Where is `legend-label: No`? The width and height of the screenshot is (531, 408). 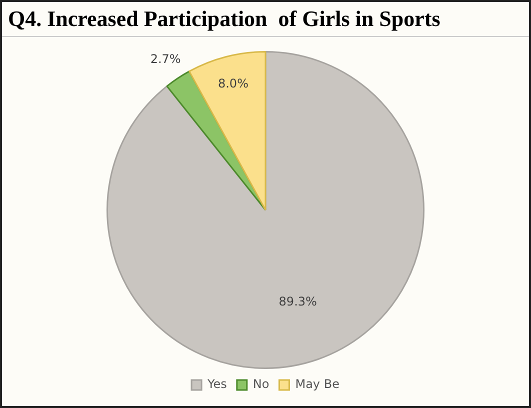 legend-label: No is located at coordinates (261, 384).